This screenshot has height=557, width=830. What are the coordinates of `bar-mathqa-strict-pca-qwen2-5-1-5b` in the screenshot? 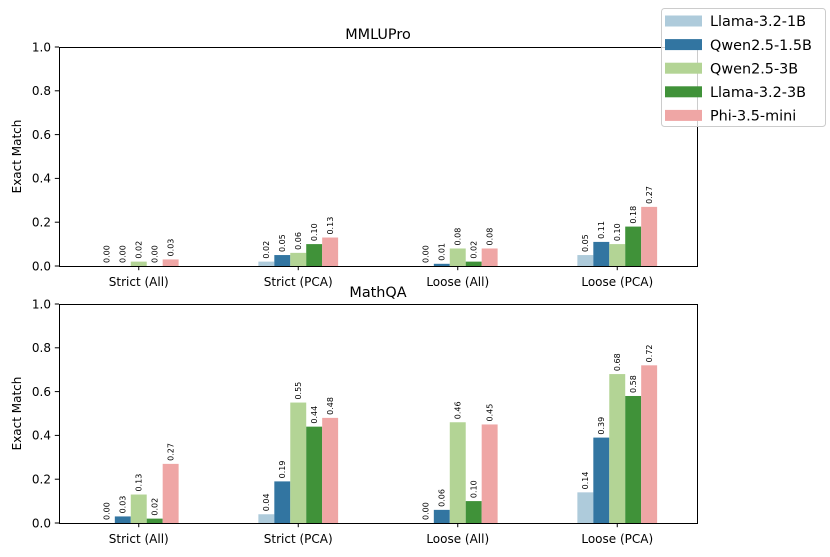 It's located at (282, 502).